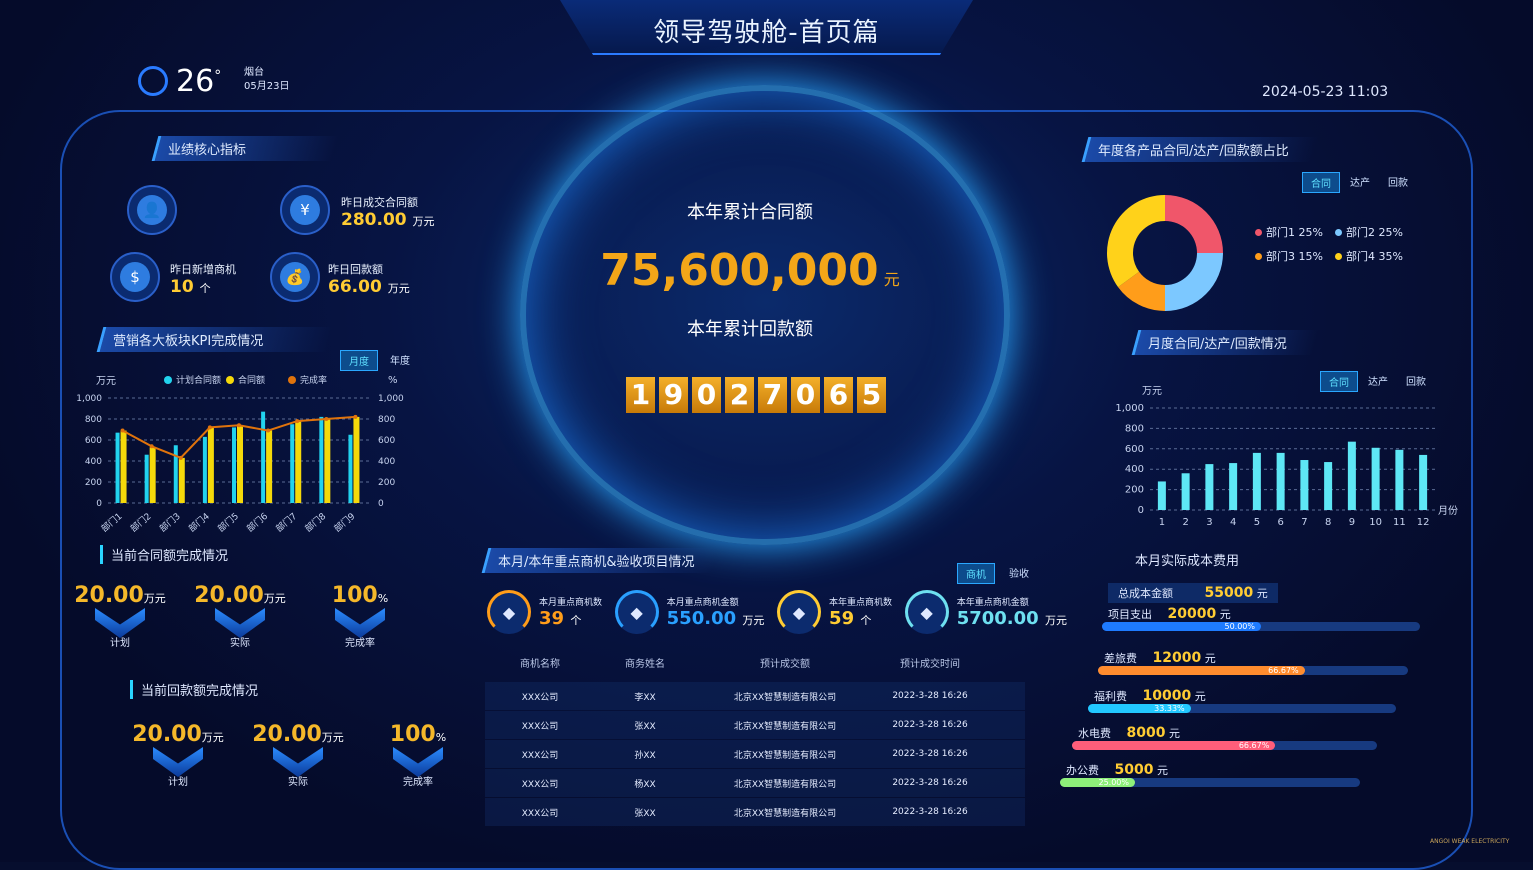 Image resolution: width=1533 pixels, height=870 pixels. What do you see at coordinates (305, 210) in the screenshot?
I see `yen-icon: ¥` at bounding box center [305, 210].